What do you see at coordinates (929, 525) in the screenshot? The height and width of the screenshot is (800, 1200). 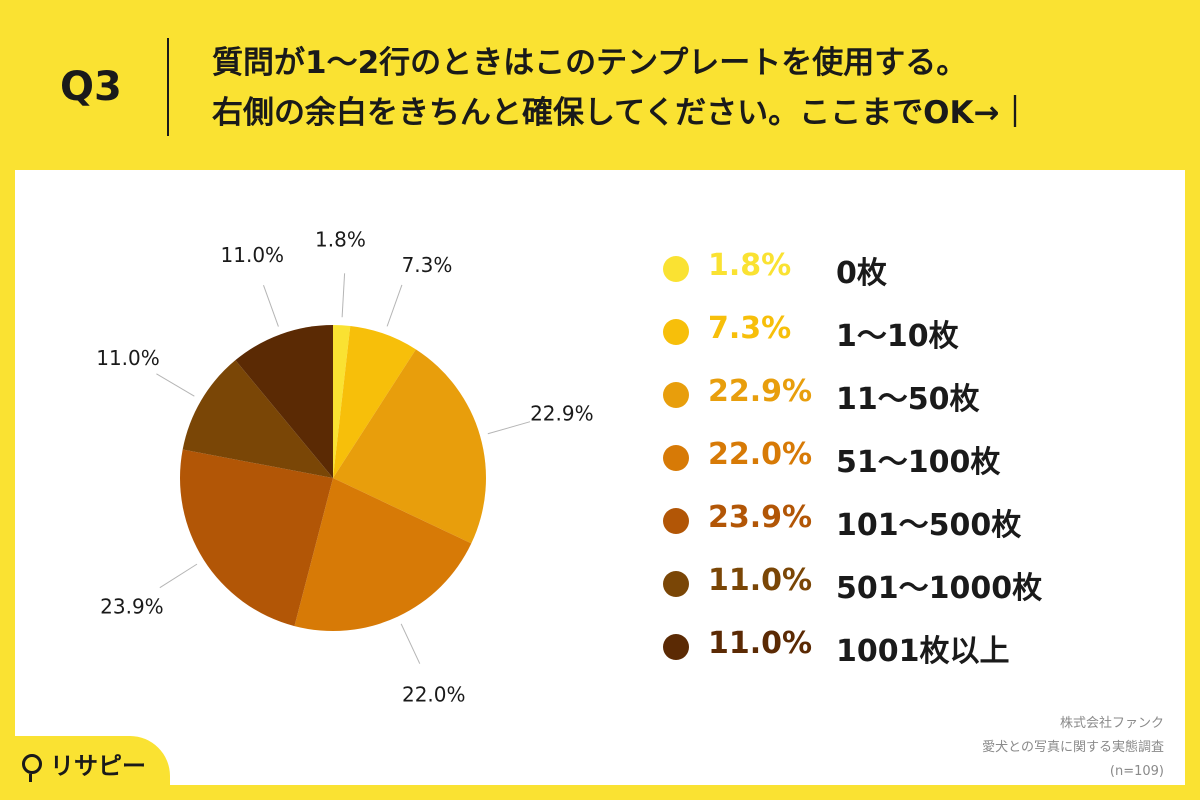 I see `legend-category: 101〜500枚` at bounding box center [929, 525].